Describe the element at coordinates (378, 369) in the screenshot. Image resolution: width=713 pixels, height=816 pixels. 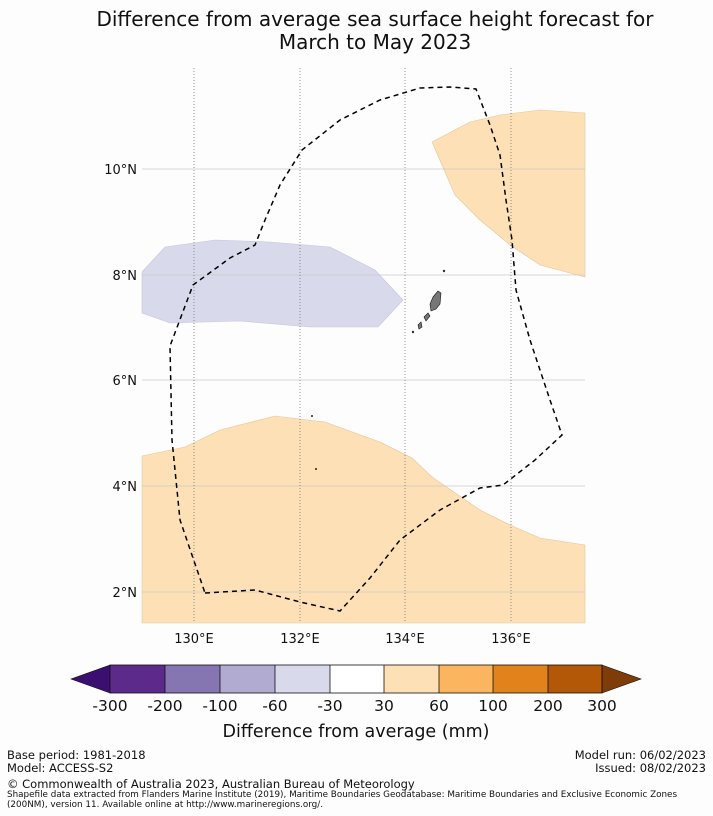
I see `land-palau` at that location.